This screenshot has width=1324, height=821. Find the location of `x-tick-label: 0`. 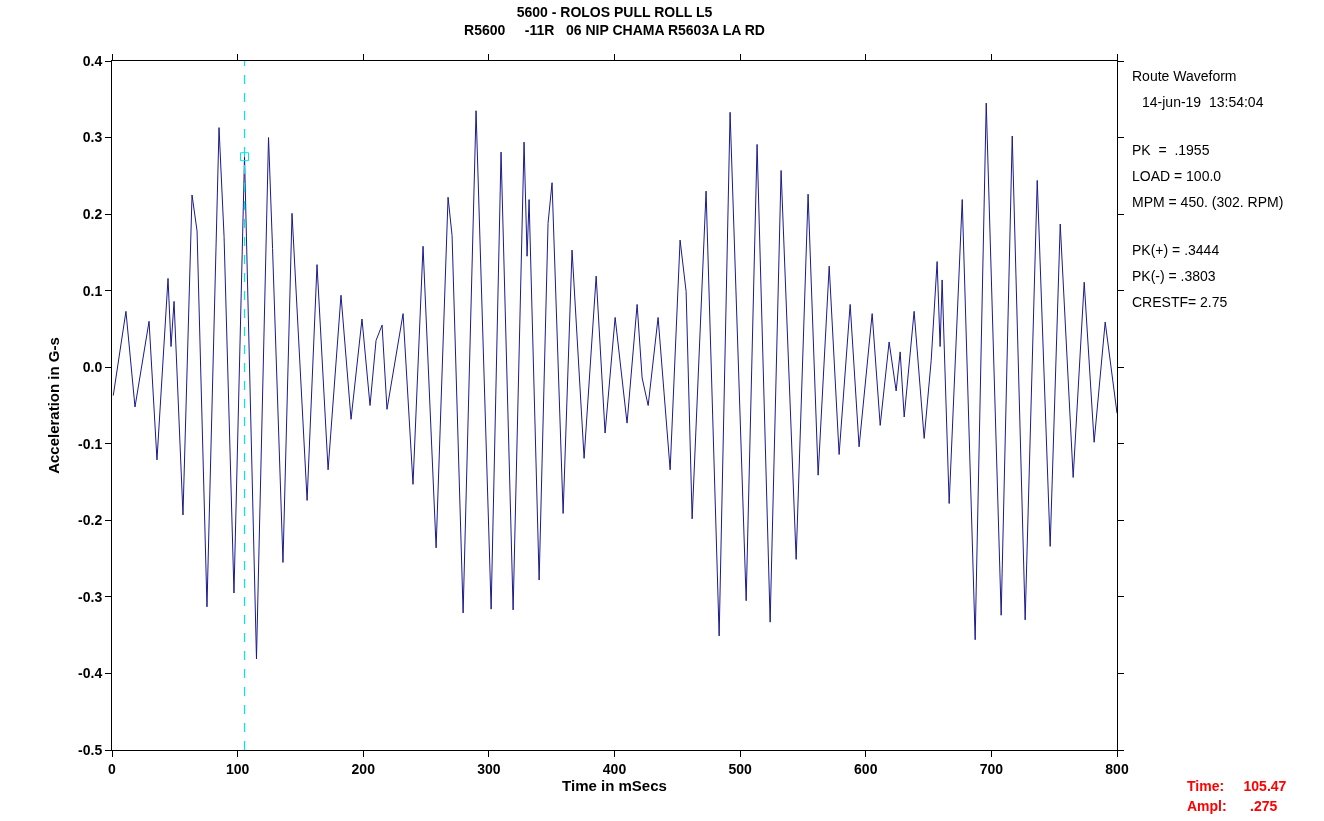

x-tick-label: 0 is located at coordinates (112, 768).